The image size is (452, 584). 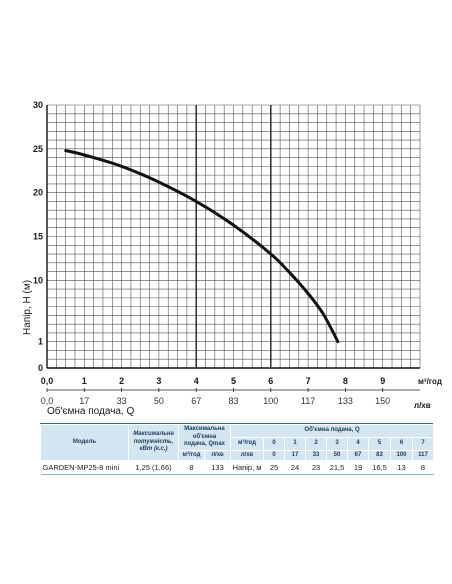 I want to click on row-power: 1,25 (1,66), so click(x=153, y=467).